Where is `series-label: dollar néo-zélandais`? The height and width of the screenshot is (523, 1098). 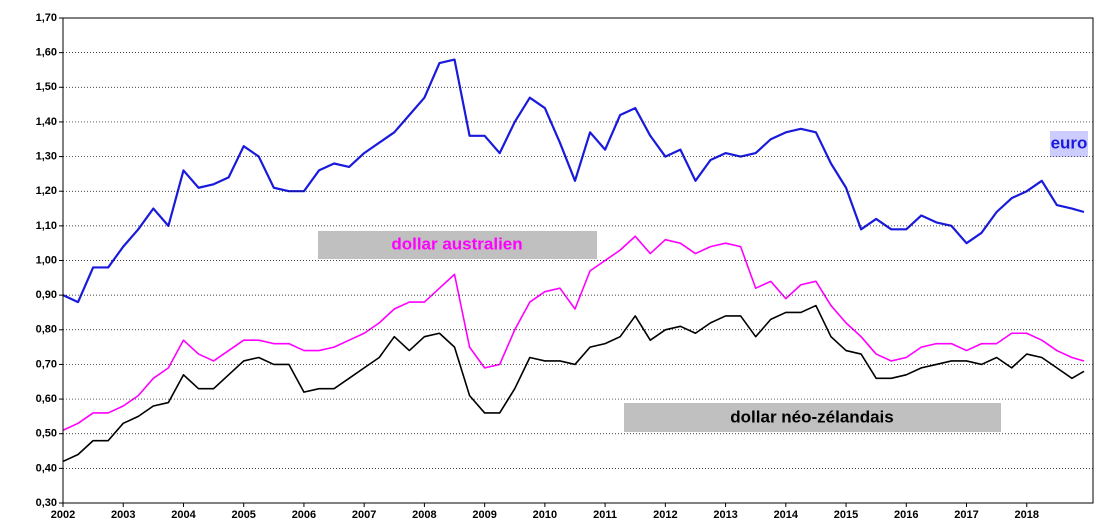 series-label: dollar néo-zélandais is located at coordinates (811, 416).